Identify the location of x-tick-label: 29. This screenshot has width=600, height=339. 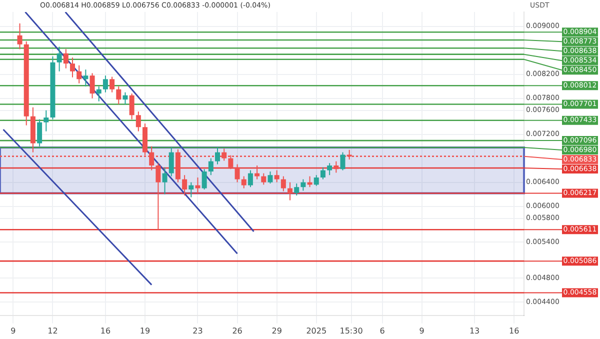
(277, 331).